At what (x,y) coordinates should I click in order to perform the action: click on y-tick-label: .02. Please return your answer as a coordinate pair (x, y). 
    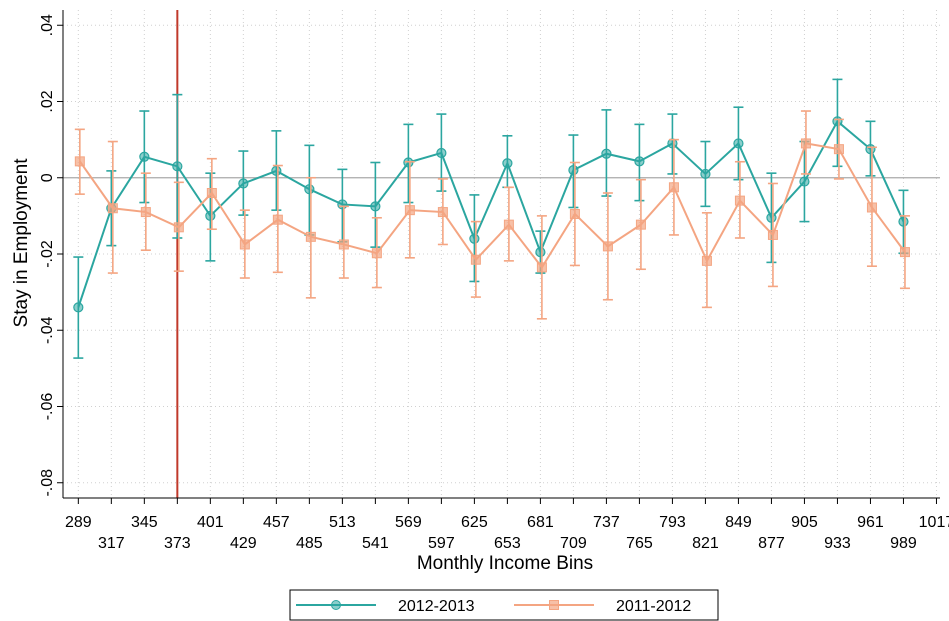
    Looking at the image, I should click on (47, 101).